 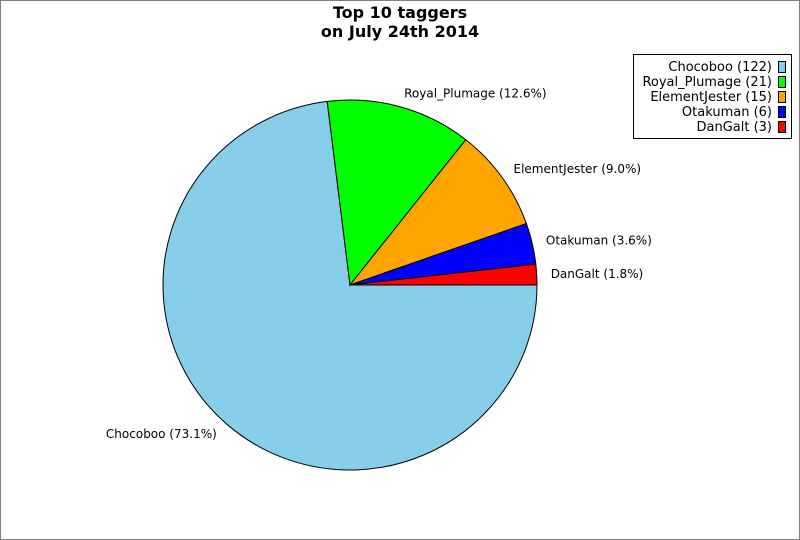 I want to click on legend-swatch-chocoboo, so click(x=782, y=67).